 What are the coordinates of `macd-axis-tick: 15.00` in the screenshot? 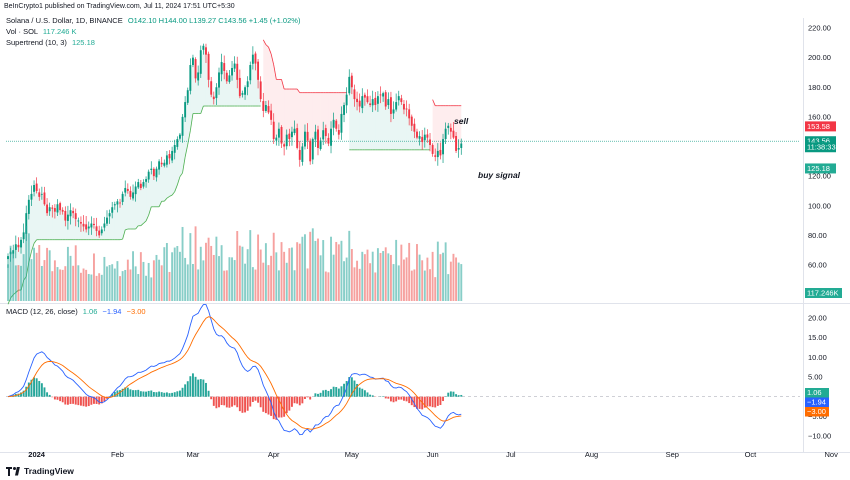 It's located at (817, 337).